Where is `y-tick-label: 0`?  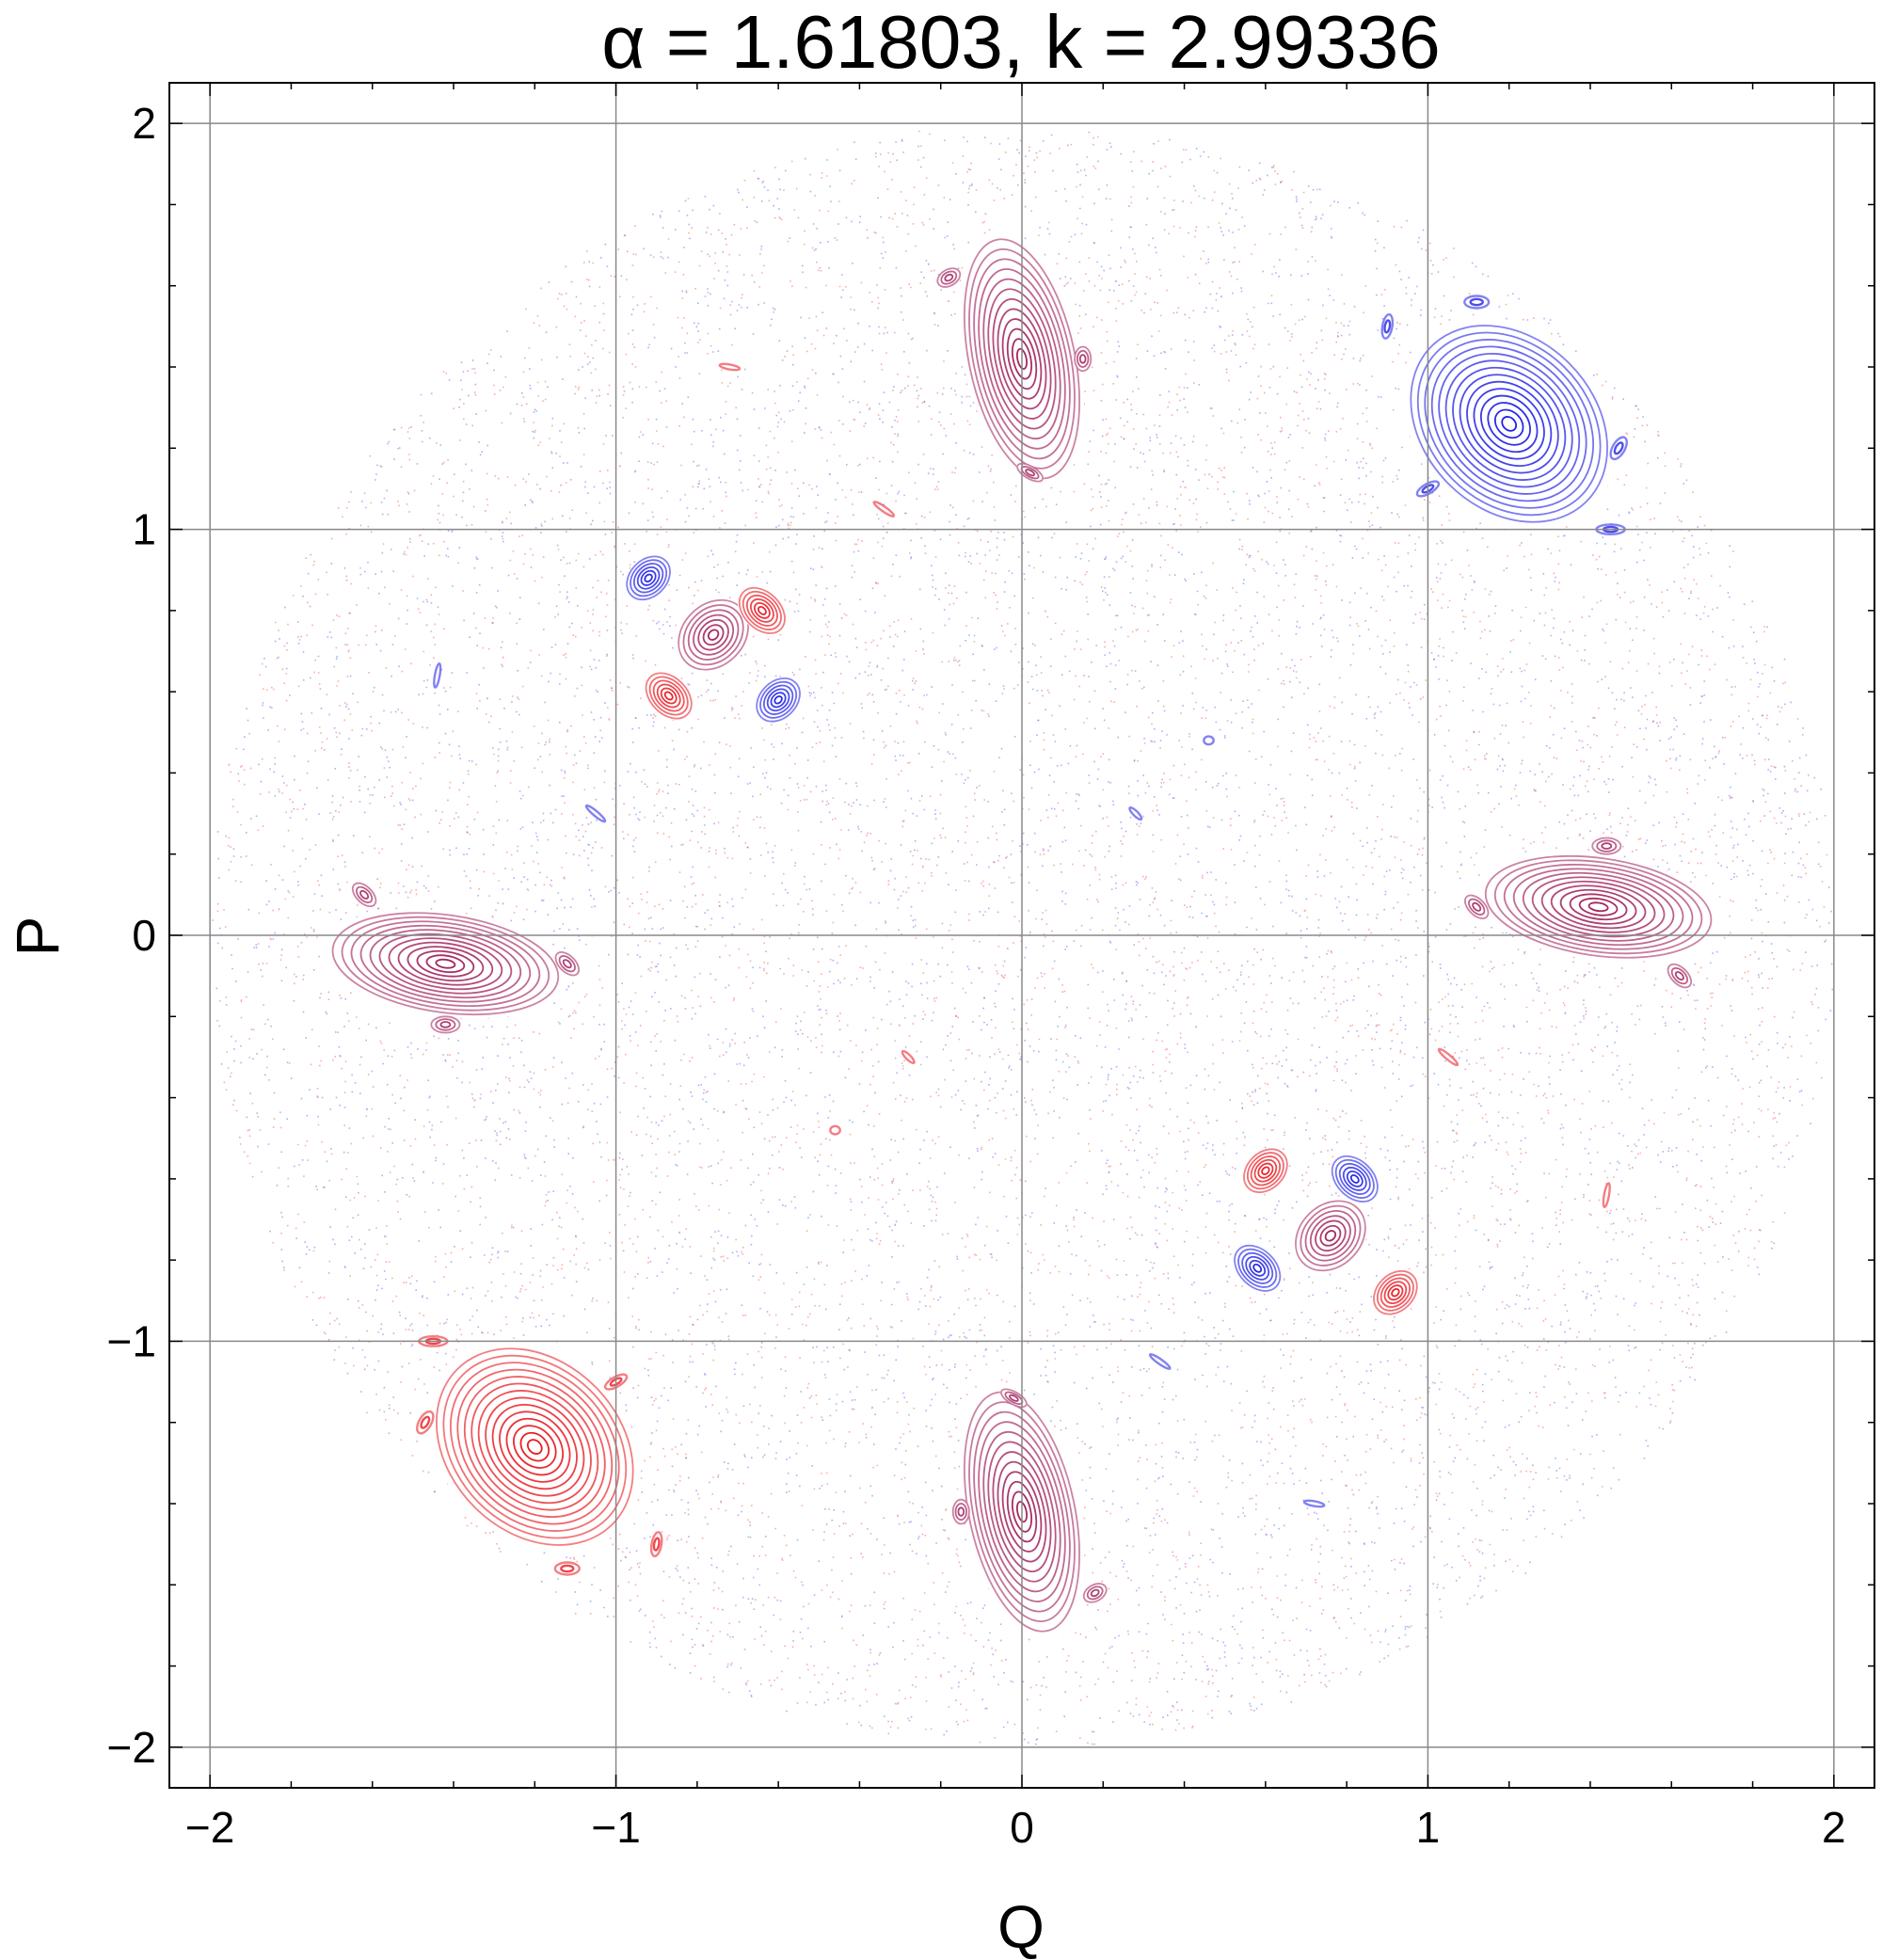 y-tick-label: 0 is located at coordinates (144, 935).